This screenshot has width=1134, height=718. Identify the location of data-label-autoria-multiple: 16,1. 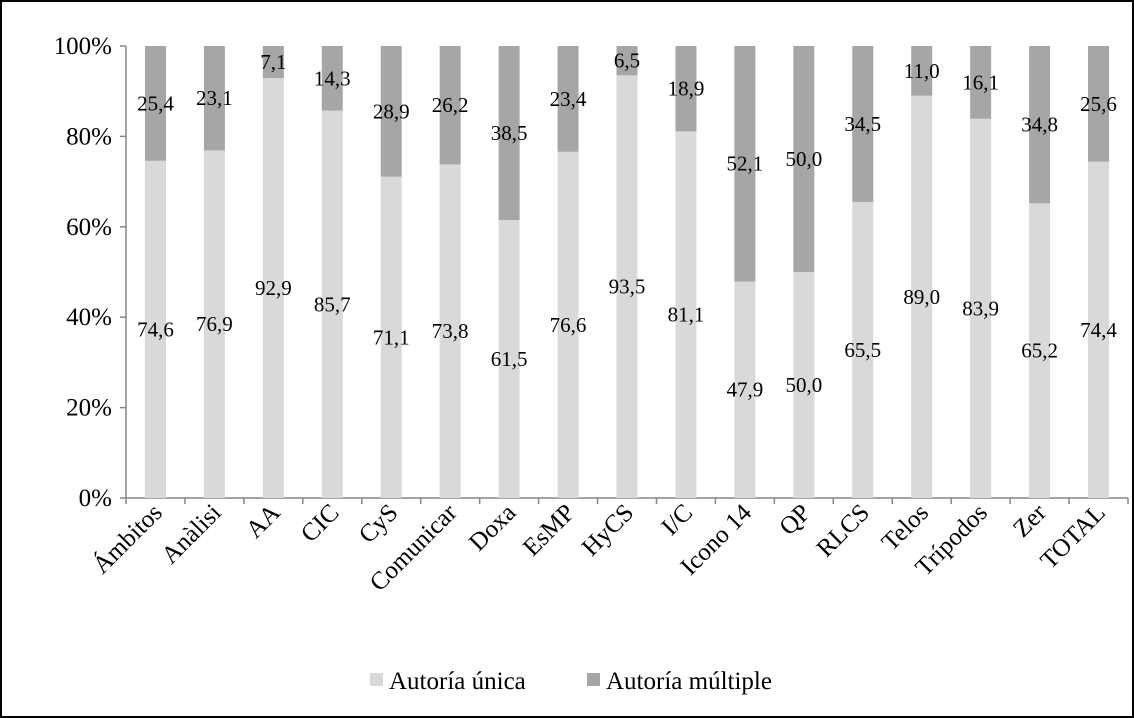
(980, 82).